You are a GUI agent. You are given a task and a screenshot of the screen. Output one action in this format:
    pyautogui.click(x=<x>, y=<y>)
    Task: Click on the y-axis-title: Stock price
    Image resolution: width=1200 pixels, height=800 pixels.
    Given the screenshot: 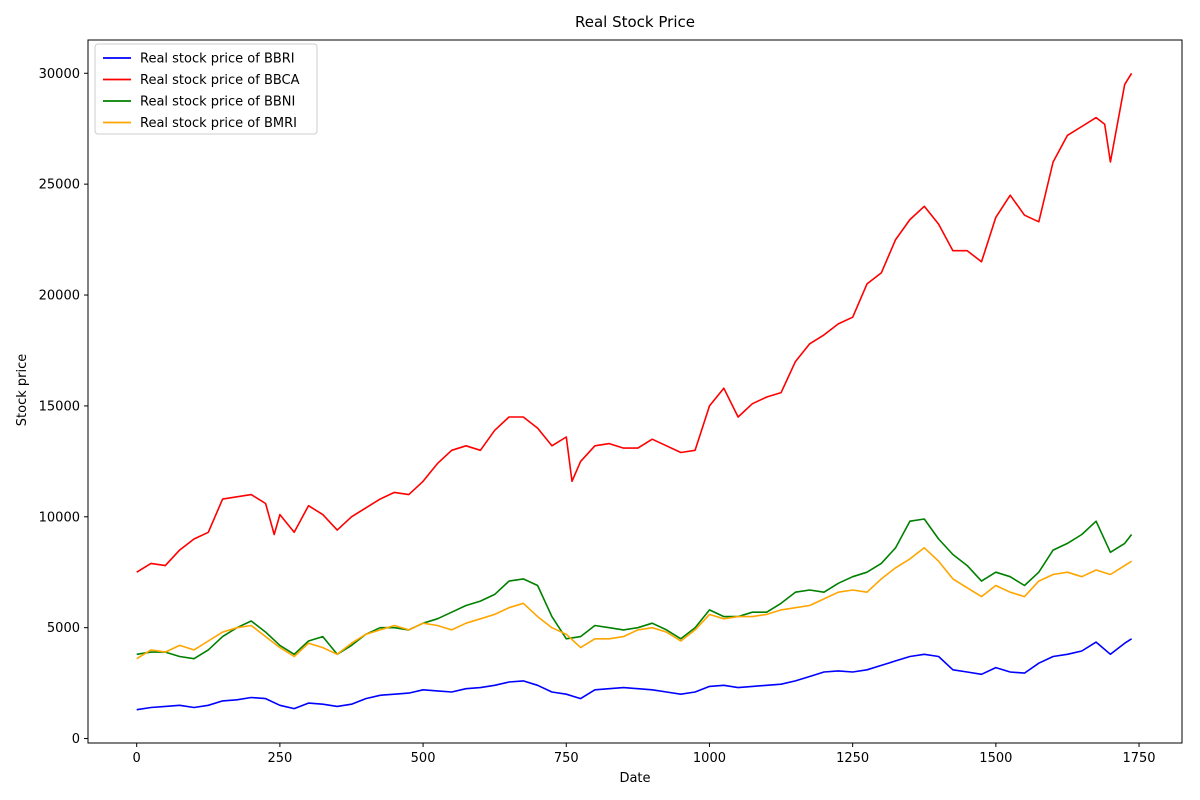 What is the action you would take?
    pyautogui.click(x=22, y=390)
    